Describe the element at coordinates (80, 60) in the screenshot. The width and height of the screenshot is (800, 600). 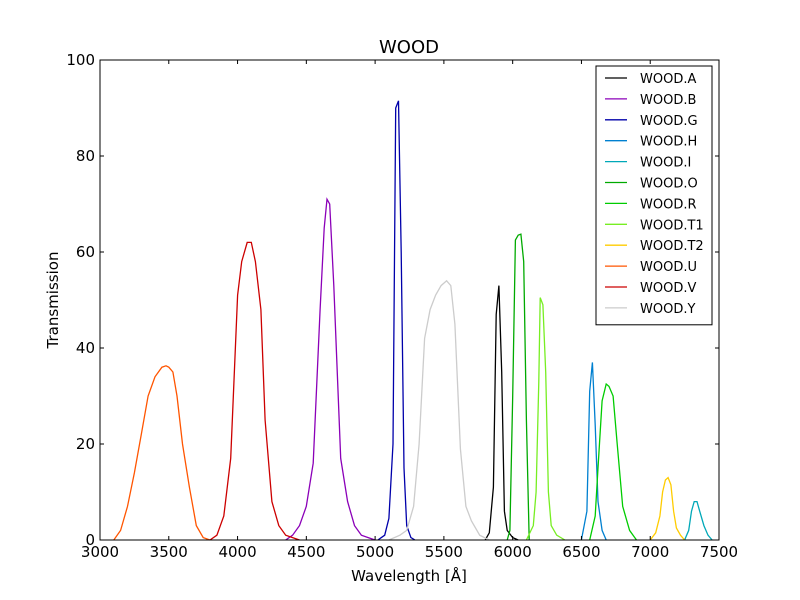
I see `y-tick-label: 100` at that location.